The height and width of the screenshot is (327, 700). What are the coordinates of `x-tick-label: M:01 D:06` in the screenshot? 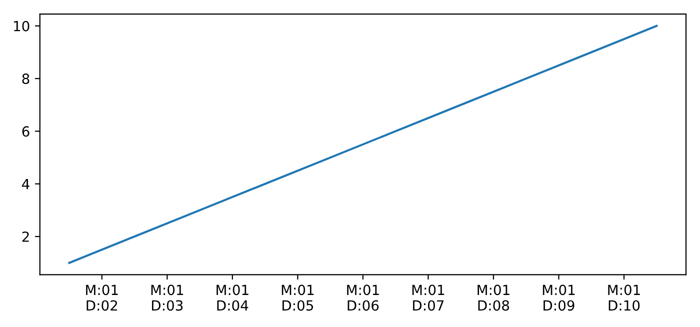 It's located at (363, 297).